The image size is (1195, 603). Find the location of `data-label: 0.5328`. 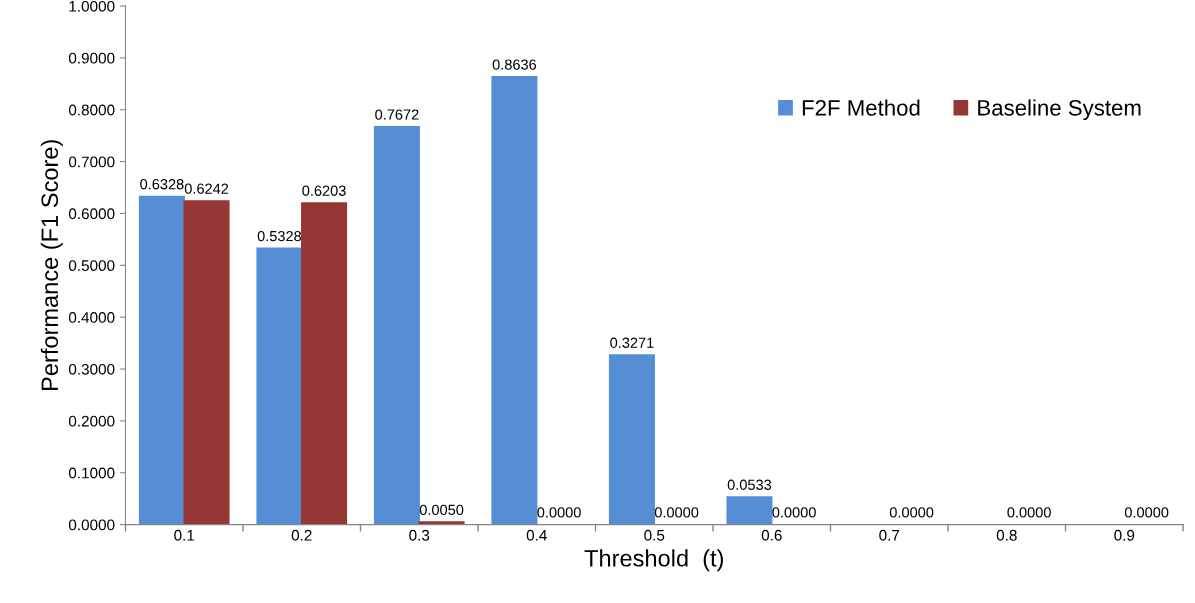

data-label: 0.5328 is located at coordinates (279, 236).